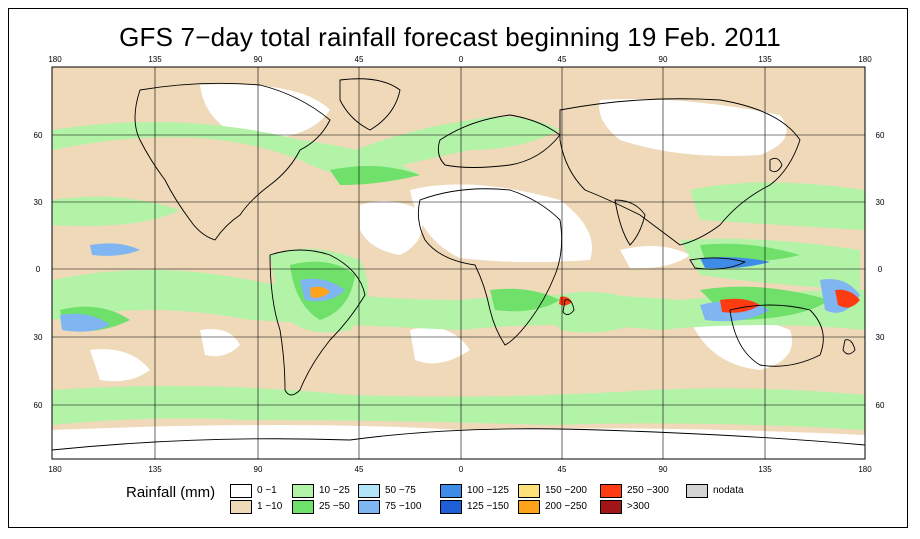 Image resolution: width=920 pixels, height=539 pixels. I want to click on legend-label: 125 −150, so click(488, 506).